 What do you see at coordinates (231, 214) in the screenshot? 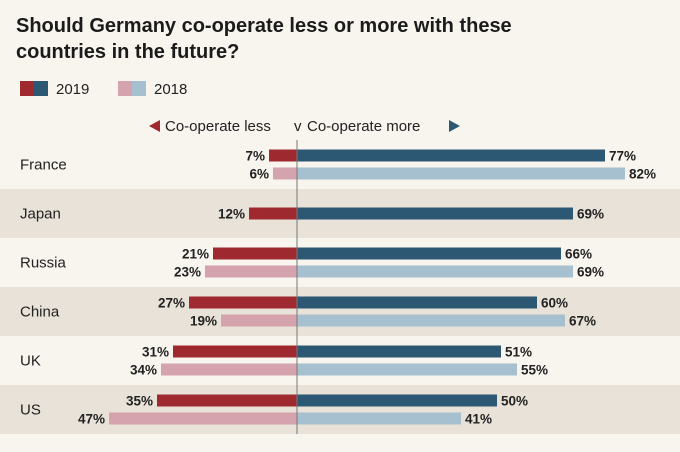
I see `value-label-less-japan-2019: 12%` at bounding box center [231, 214].